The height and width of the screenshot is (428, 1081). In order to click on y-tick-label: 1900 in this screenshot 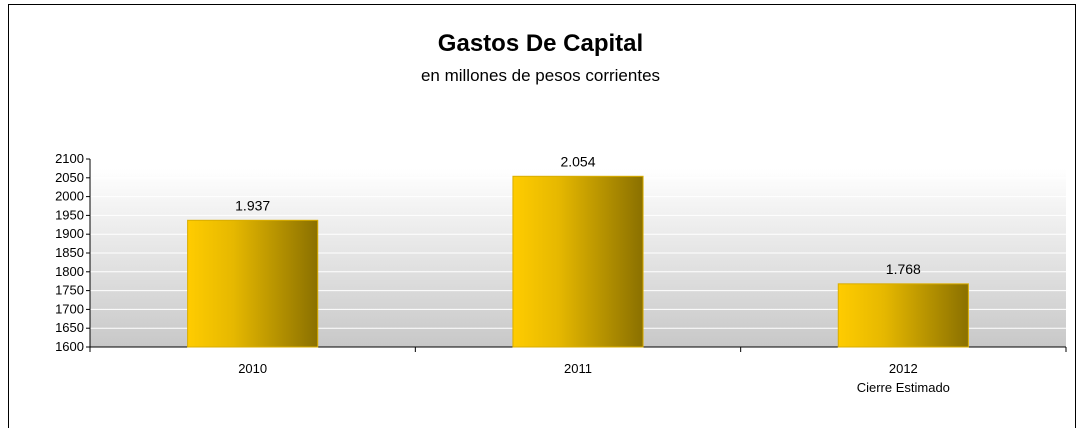, I will do `click(69, 233)`.